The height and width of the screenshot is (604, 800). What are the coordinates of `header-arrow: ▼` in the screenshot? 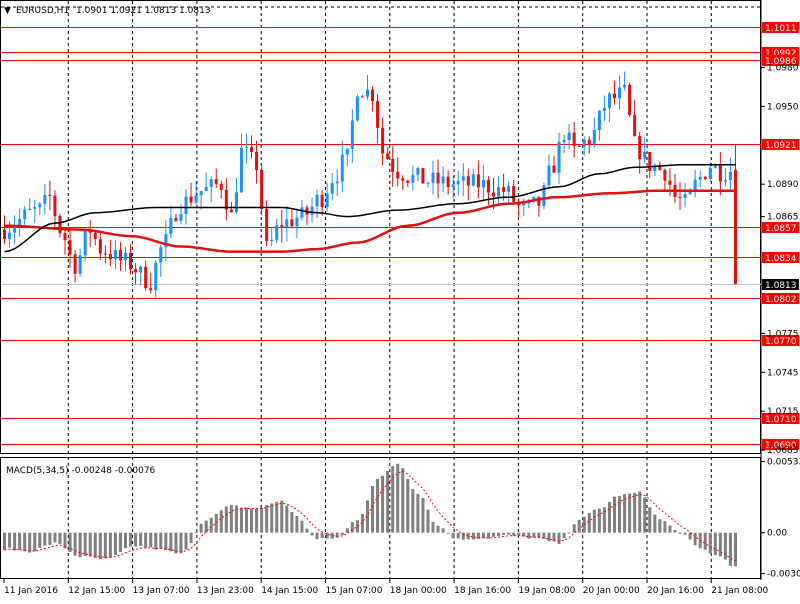 It's located at (7, 11).